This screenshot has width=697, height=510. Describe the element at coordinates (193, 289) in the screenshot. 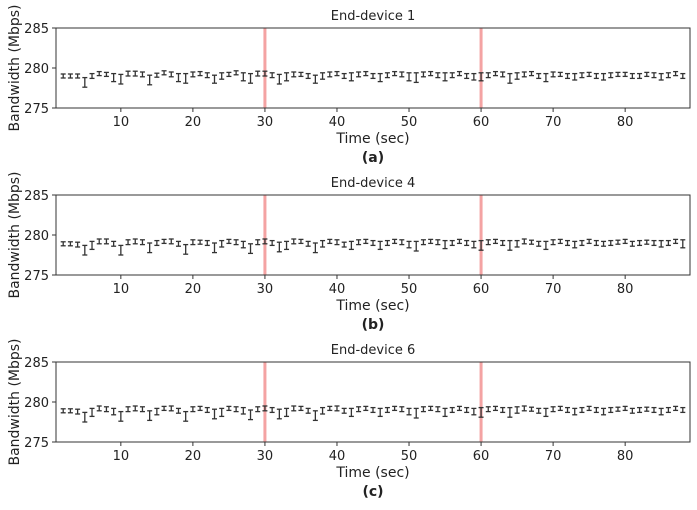

I see `x-tick-label: 20` at that location.